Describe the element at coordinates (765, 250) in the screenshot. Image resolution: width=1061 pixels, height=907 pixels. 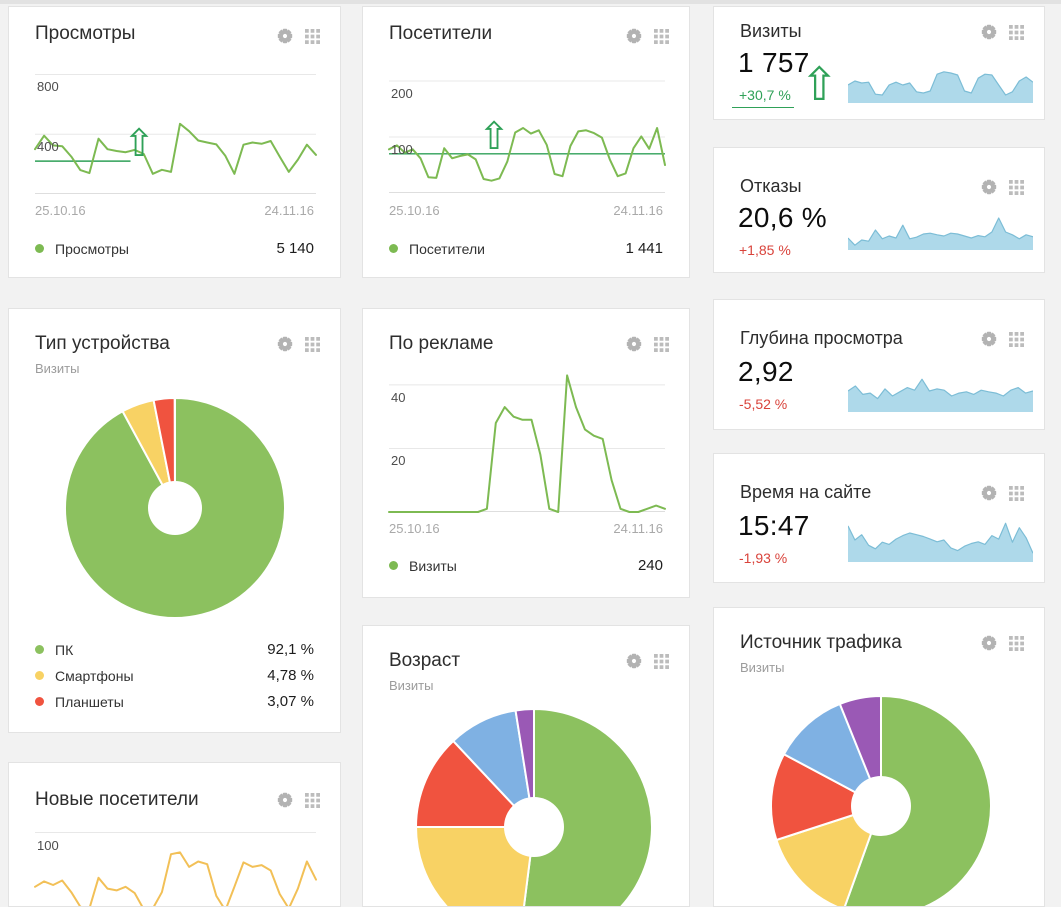
I see `metric-delta: +1,85 %` at that location.